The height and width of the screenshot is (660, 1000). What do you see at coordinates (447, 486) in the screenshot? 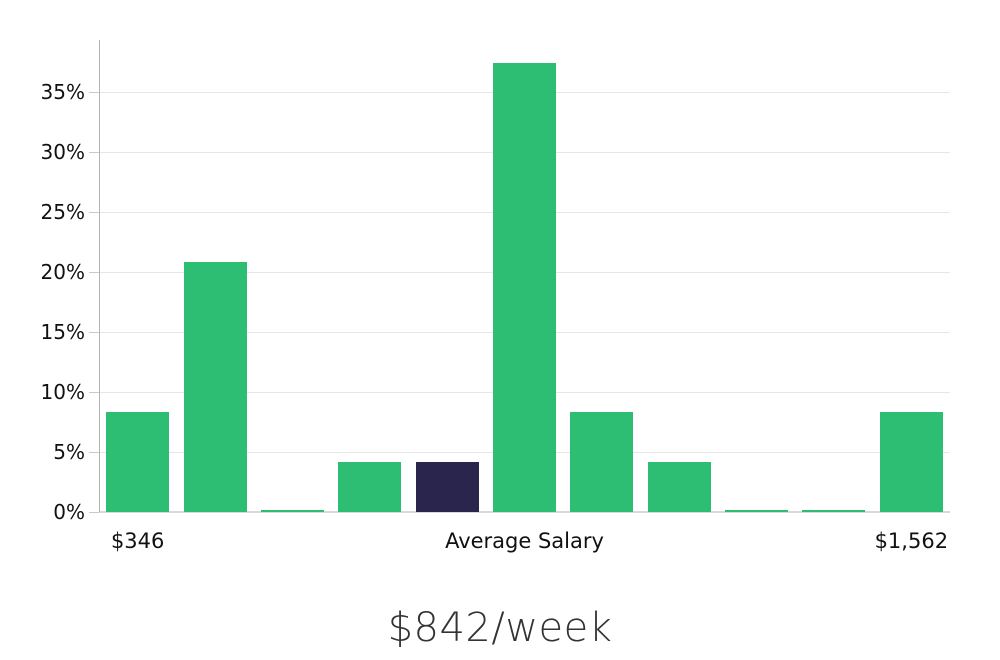
I see `highlighted-salary-bar` at bounding box center [447, 486].